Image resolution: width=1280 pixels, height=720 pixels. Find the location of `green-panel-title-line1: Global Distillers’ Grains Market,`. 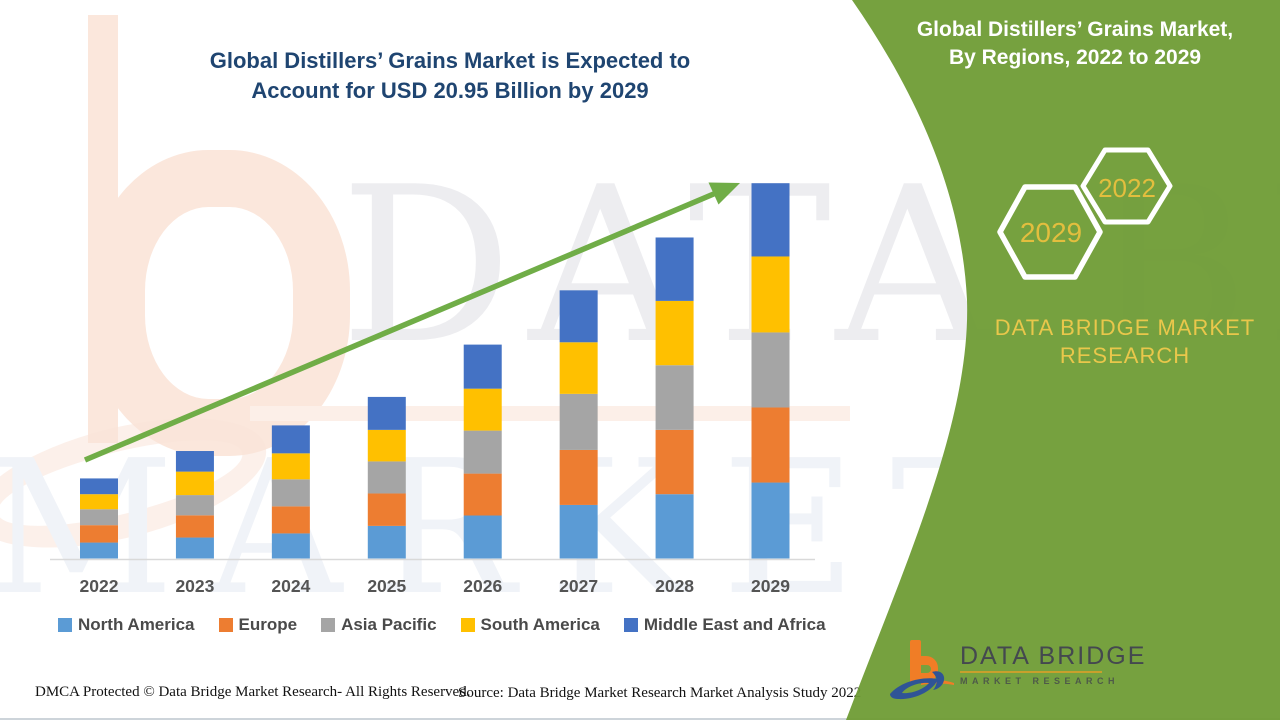

green-panel-title-line1: Global Distillers’ Grains Market, is located at coordinates (1075, 29).